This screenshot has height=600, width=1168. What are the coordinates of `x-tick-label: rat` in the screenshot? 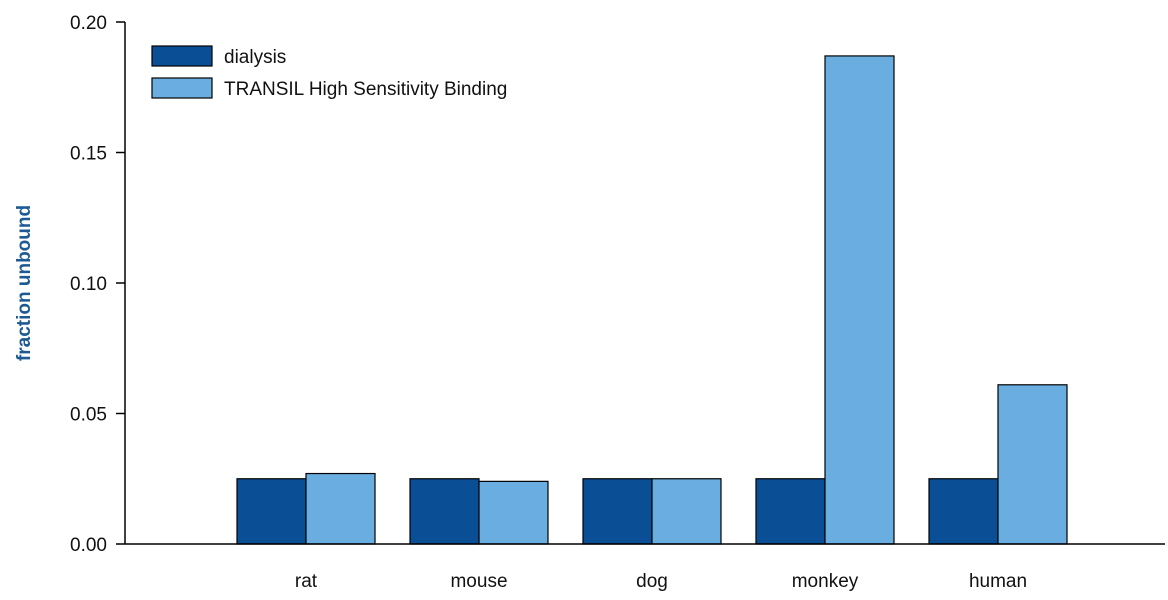 It's located at (306, 581).